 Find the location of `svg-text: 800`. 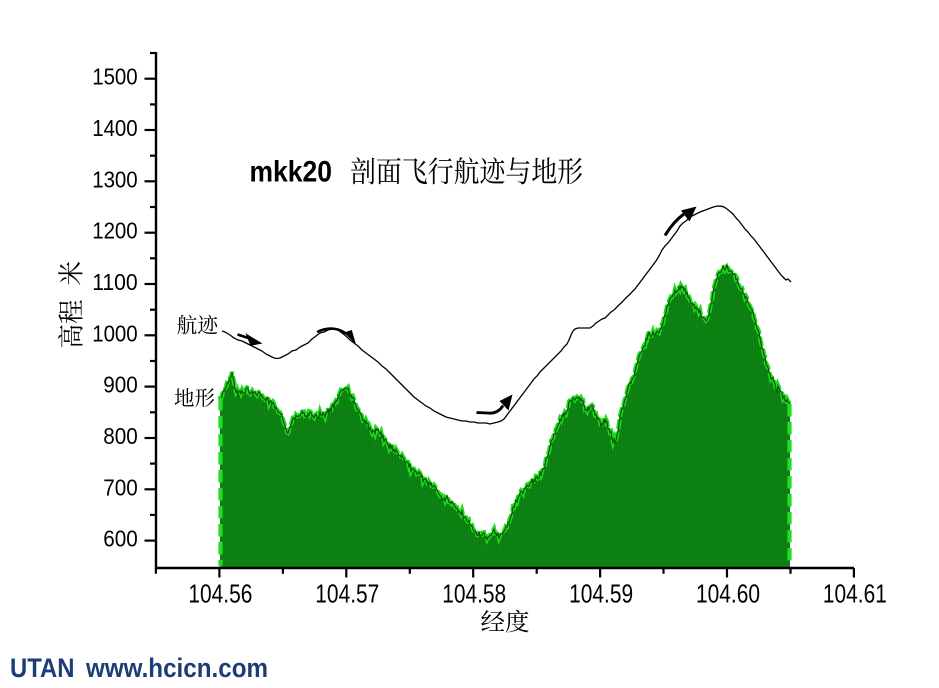

svg-text: 800 is located at coordinates (120, 436).